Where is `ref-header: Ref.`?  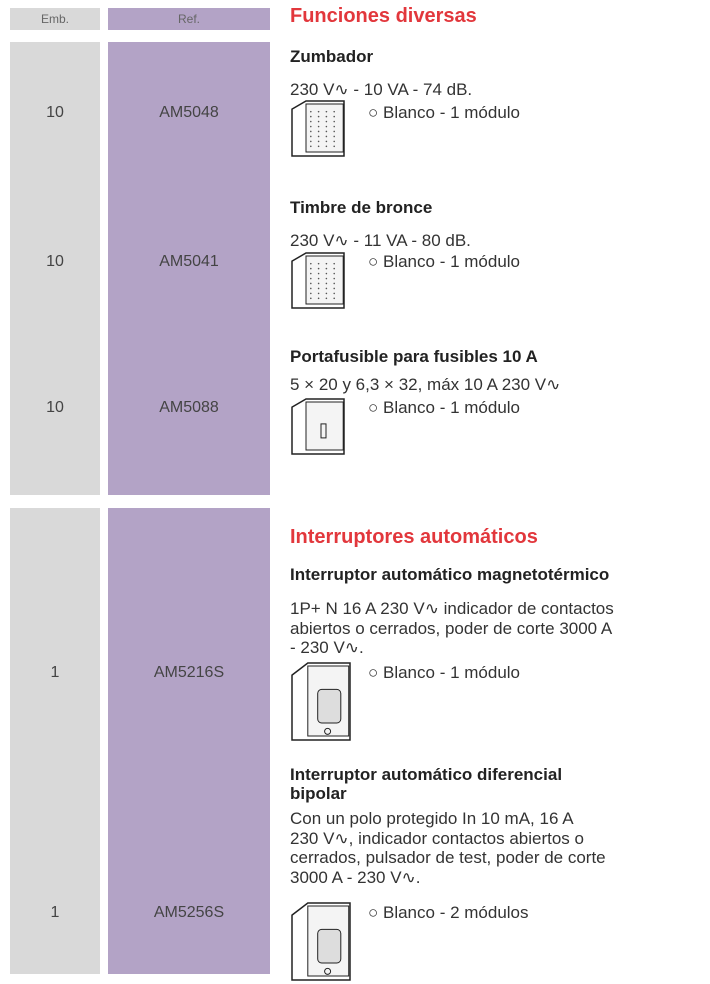 ref-header: Ref. is located at coordinates (189, 19).